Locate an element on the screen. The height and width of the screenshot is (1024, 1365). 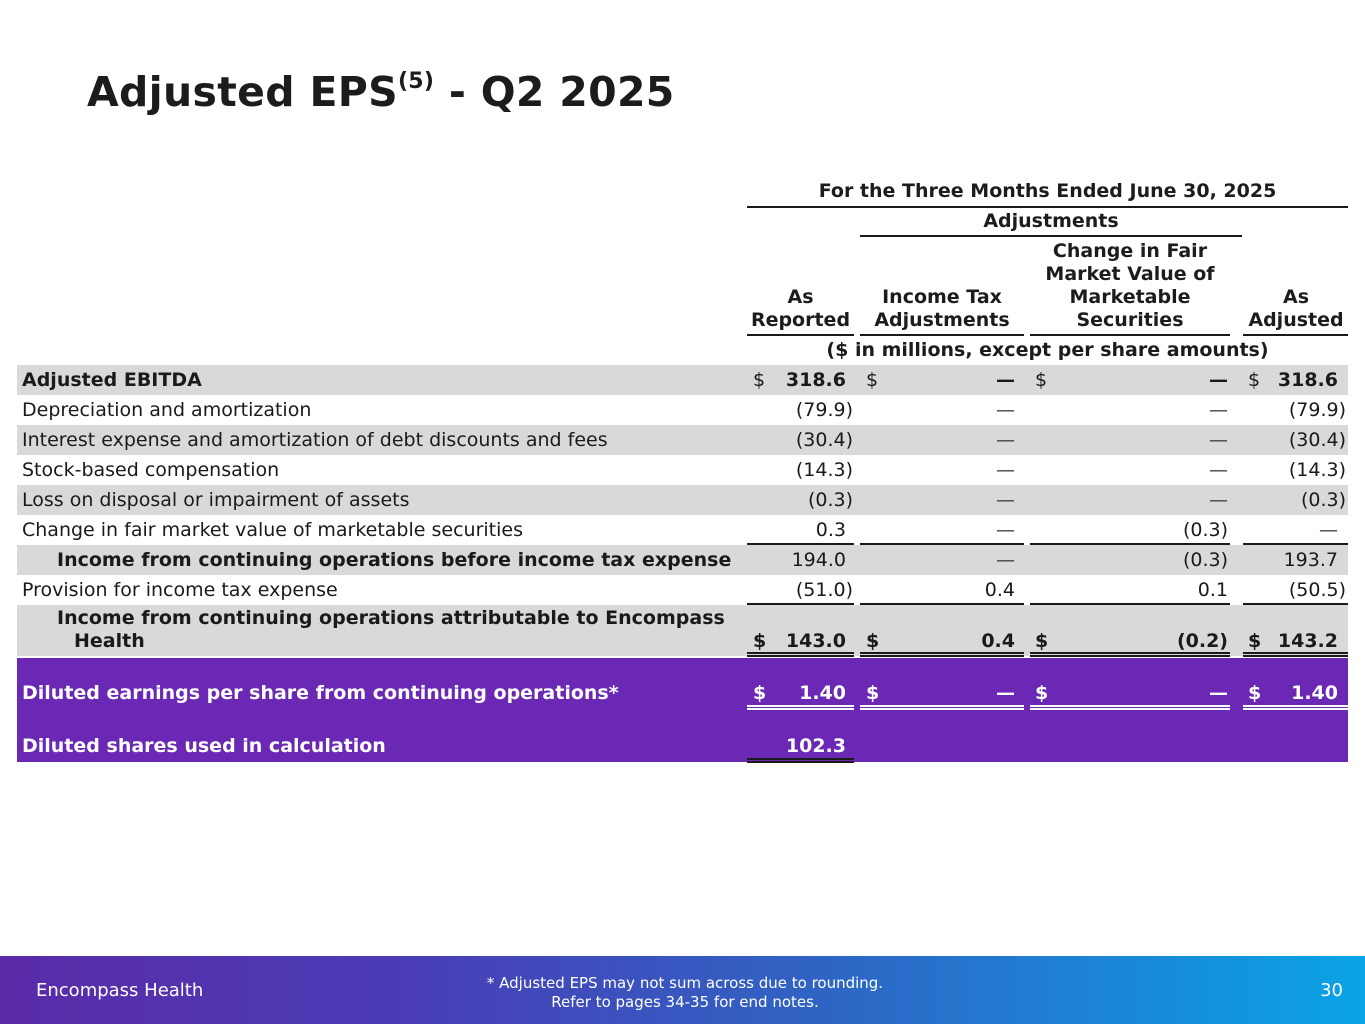
row-label: Provision for income tax expense is located at coordinates (180, 590).